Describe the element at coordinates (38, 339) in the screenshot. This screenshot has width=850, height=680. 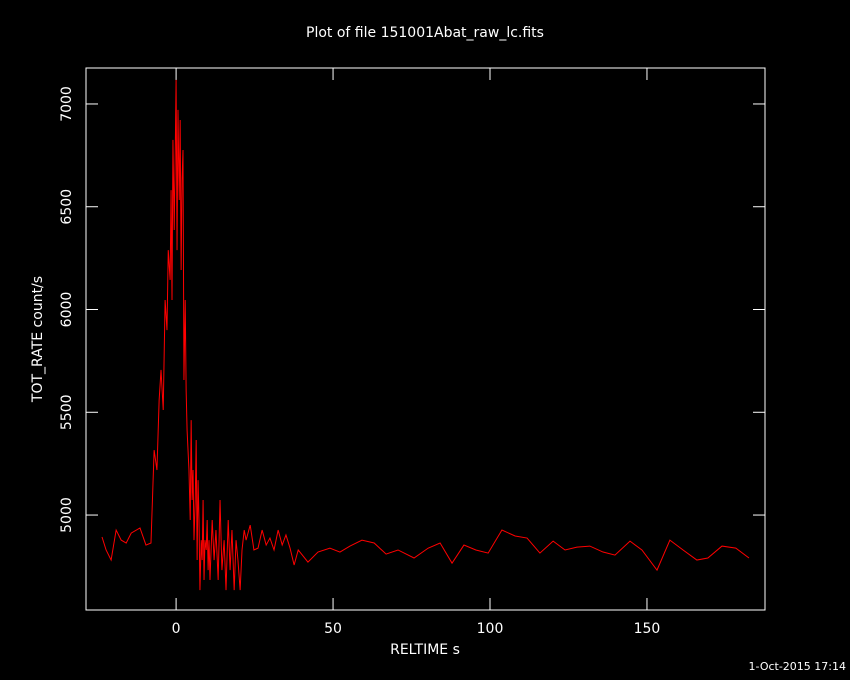
I see `y-axis-label: TOT_RATE count/s` at that location.